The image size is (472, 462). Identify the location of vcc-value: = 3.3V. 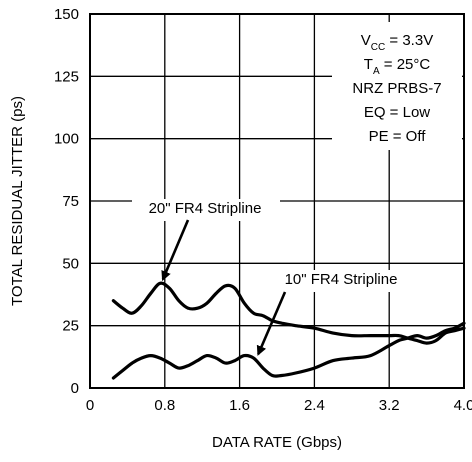
(409, 40).